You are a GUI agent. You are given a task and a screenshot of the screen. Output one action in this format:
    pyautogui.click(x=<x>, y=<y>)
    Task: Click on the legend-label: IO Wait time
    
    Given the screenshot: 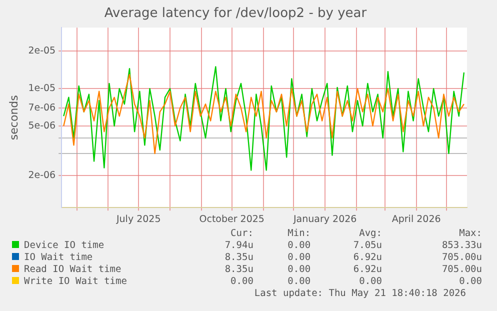 What is the action you would take?
    pyautogui.click(x=58, y=258)
    